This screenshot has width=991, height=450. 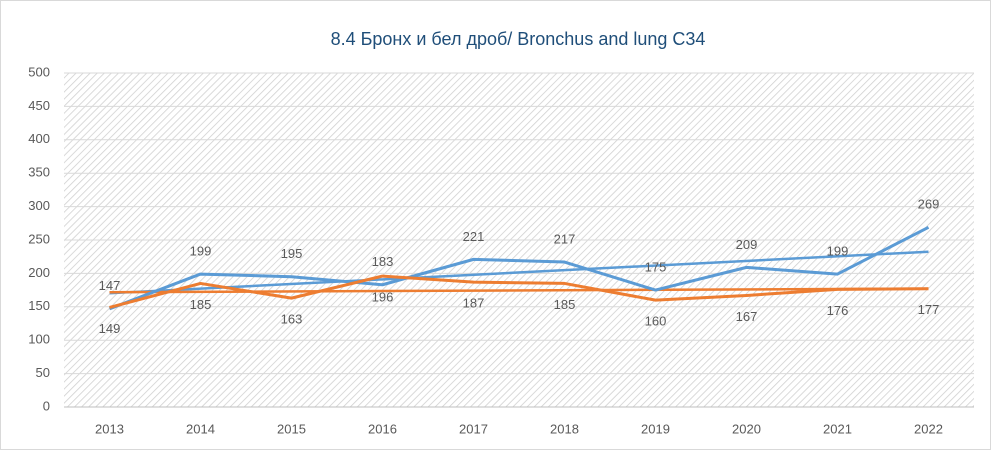 What do you see at coordinates (39, 305) in the screenshot?
I see `y-tick-label: 150` at bounding box center [39, 305].